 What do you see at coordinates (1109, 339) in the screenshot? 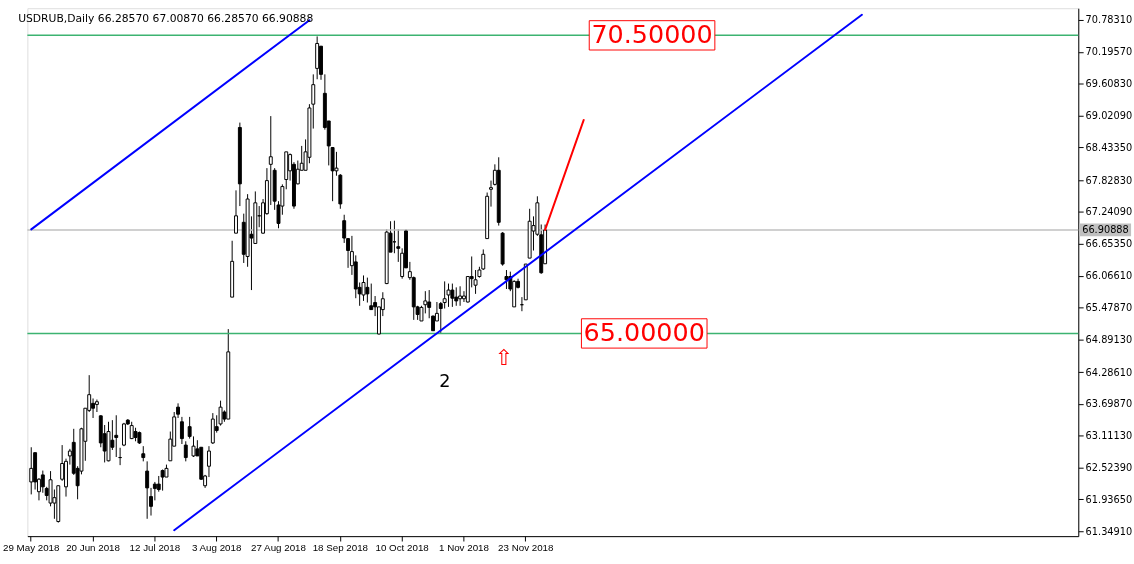
I see `y-tick-label: 64.89130` at bounding box center [1109, 339].